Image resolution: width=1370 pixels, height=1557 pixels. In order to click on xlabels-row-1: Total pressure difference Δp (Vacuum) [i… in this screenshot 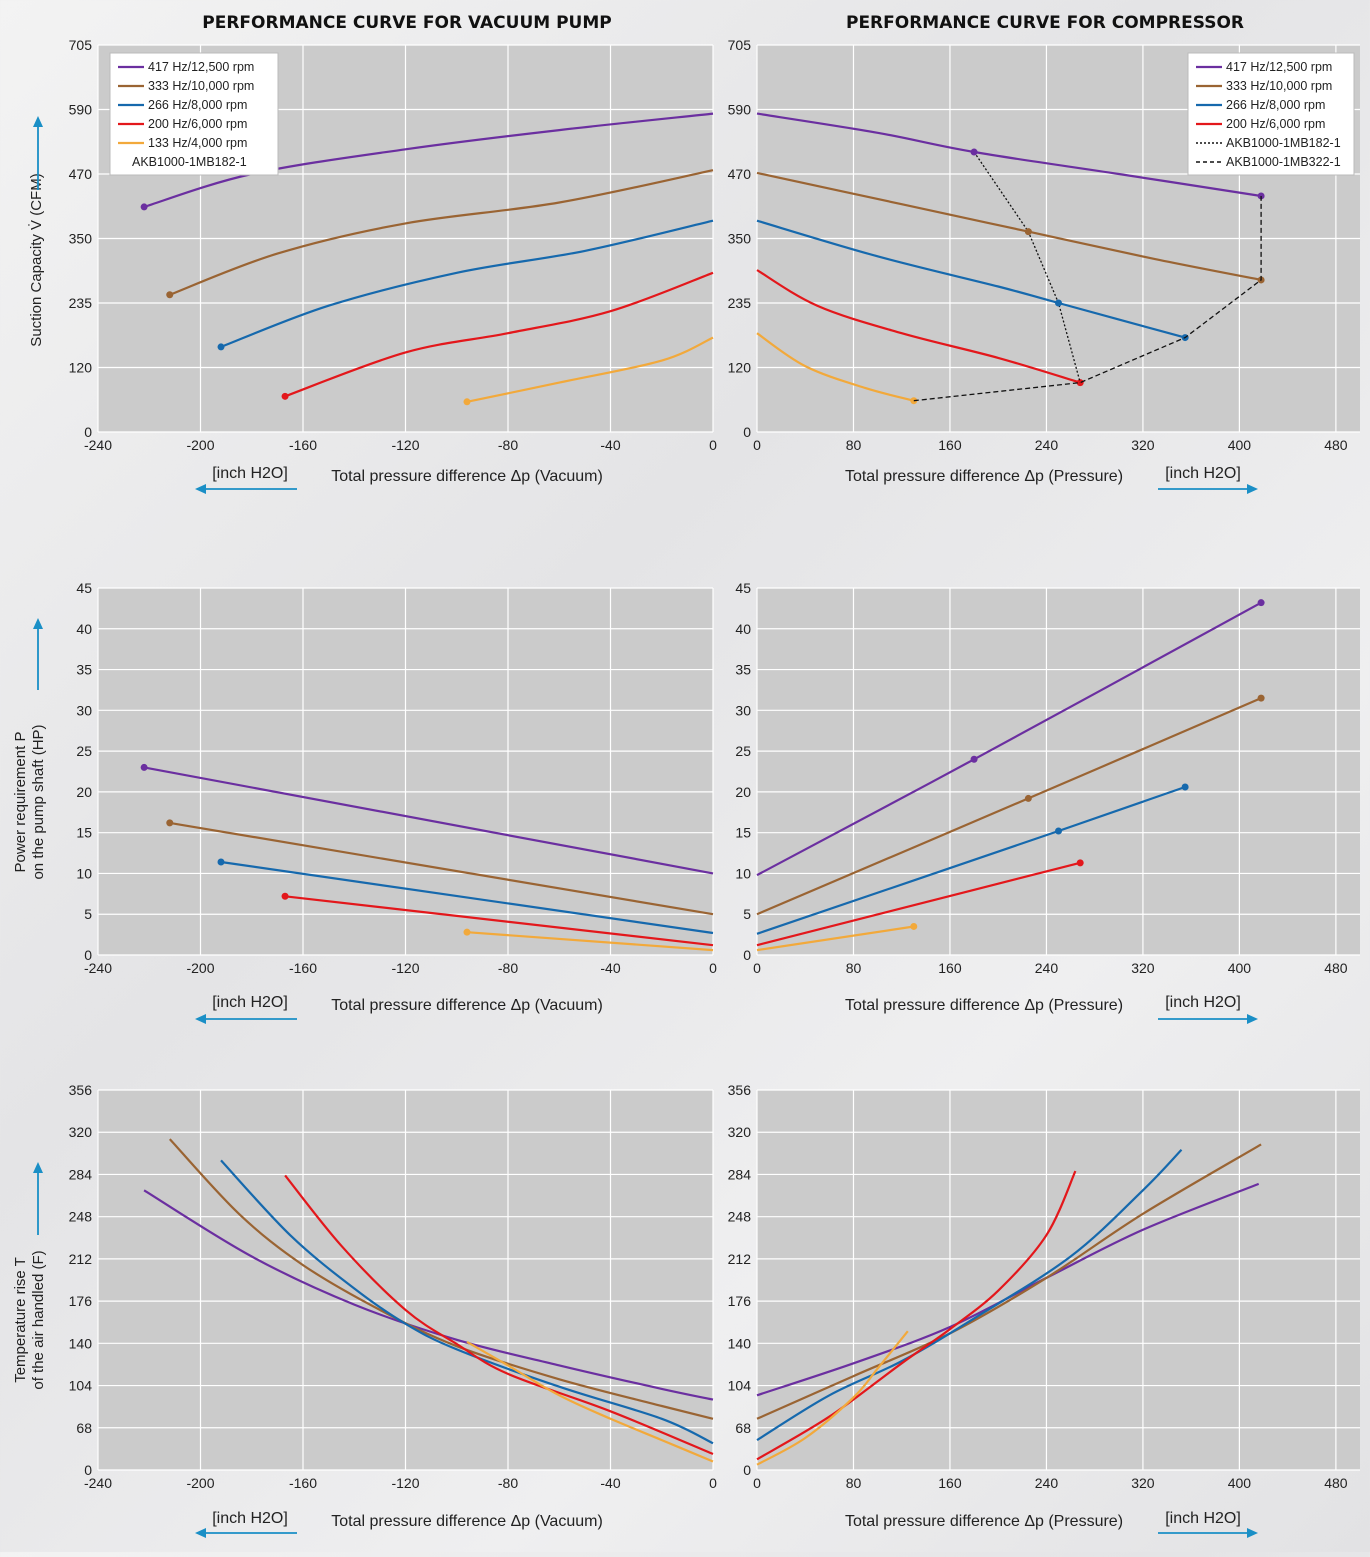, I will do `click(726, 475)`.